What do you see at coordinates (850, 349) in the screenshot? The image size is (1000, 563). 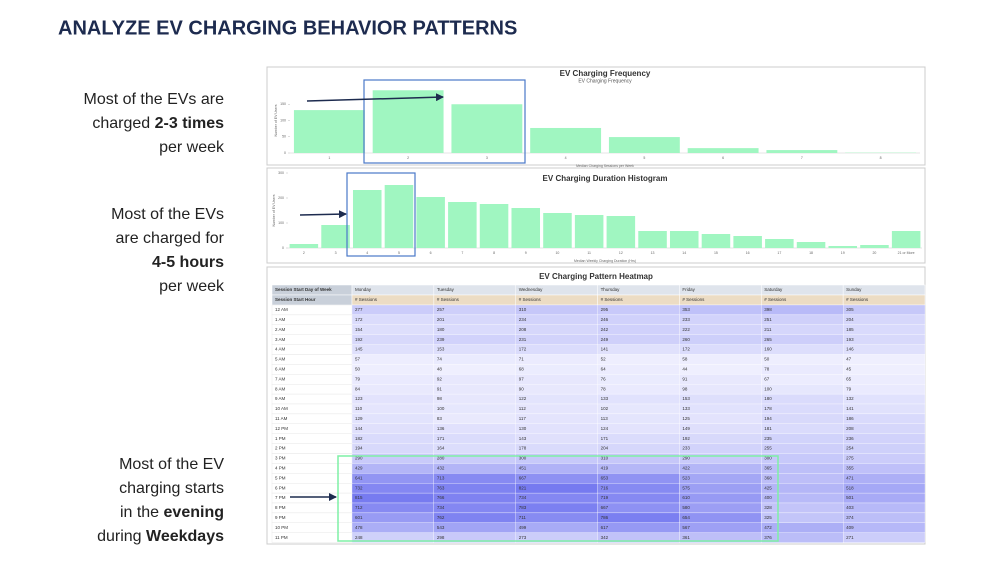 I see `cell-value: 146` at bounding box center [850, 349].